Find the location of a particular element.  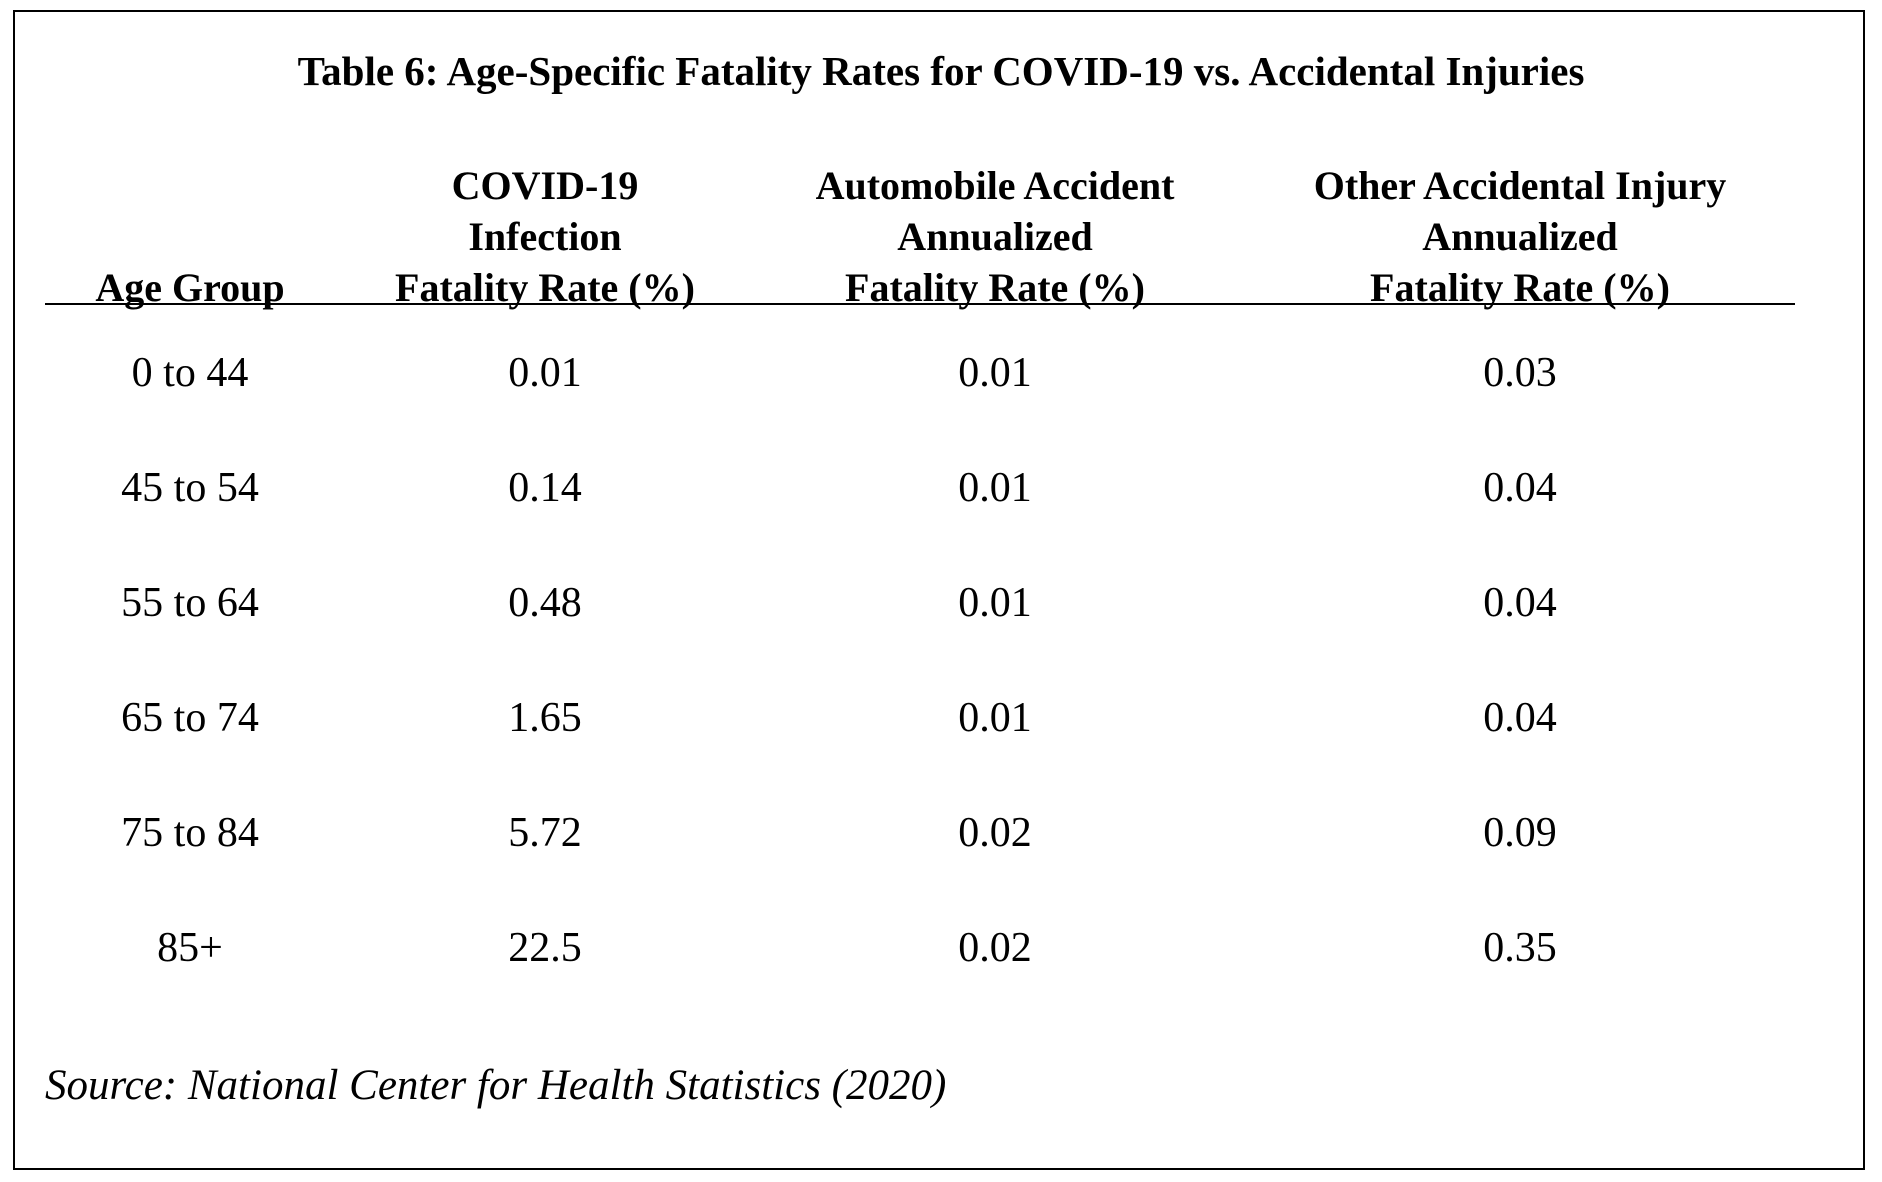

cell-age-group: 85+ is located at coordinates (190, 948).